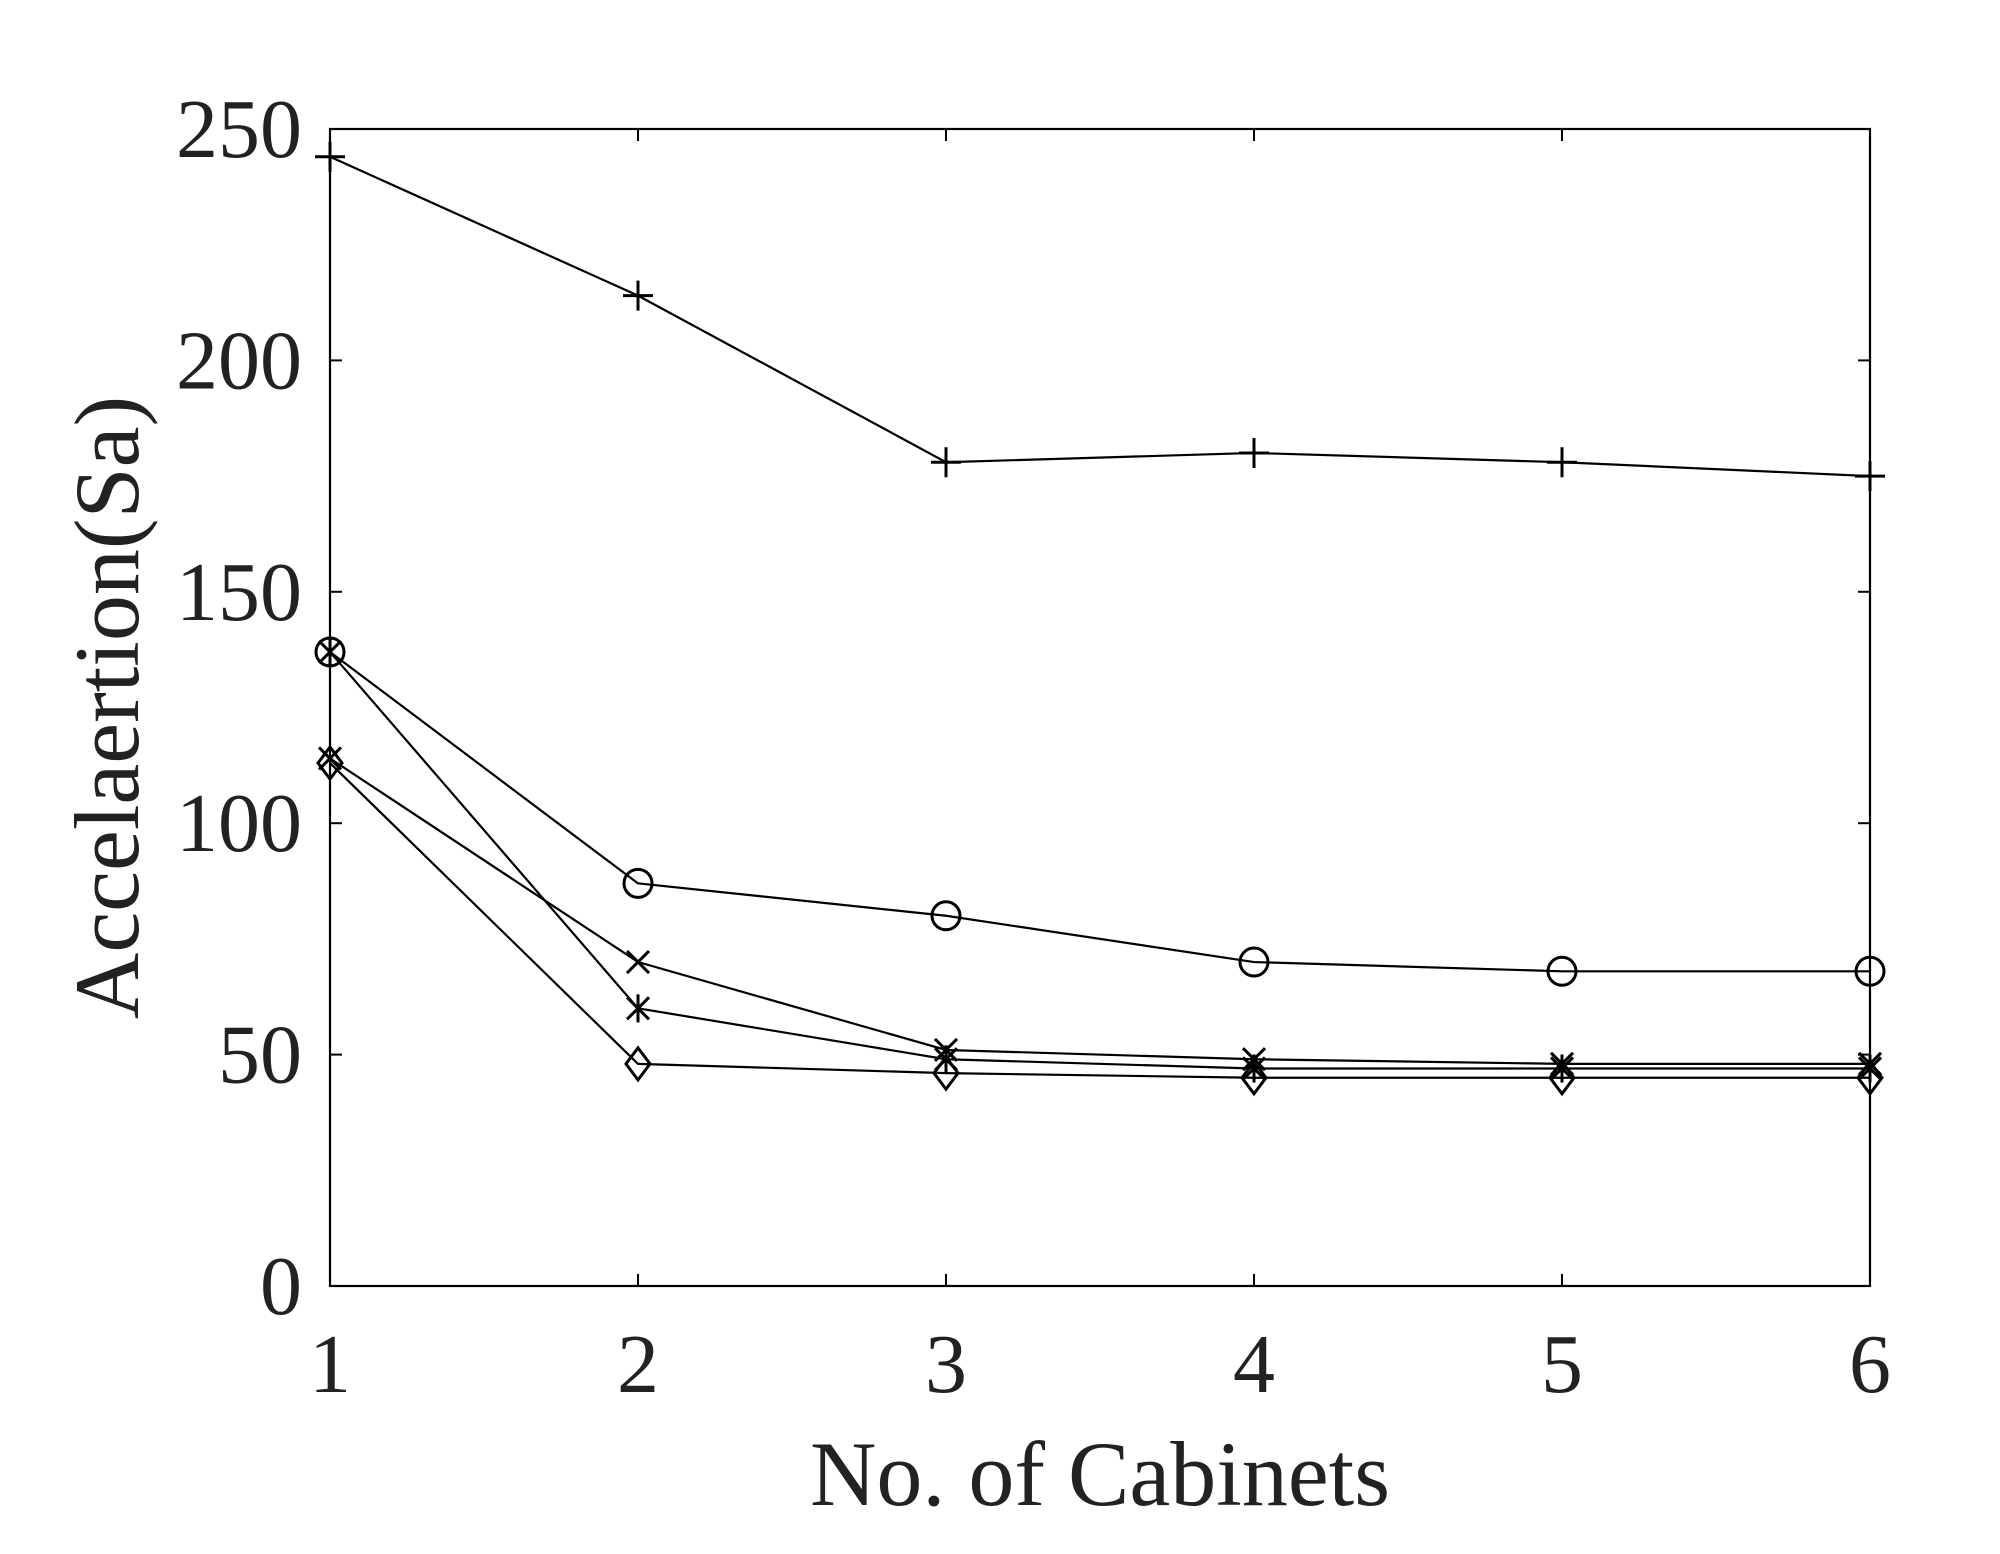  Describe the element at coordinates (638, 962) in the screenshot. I see `x-marker` at that location.